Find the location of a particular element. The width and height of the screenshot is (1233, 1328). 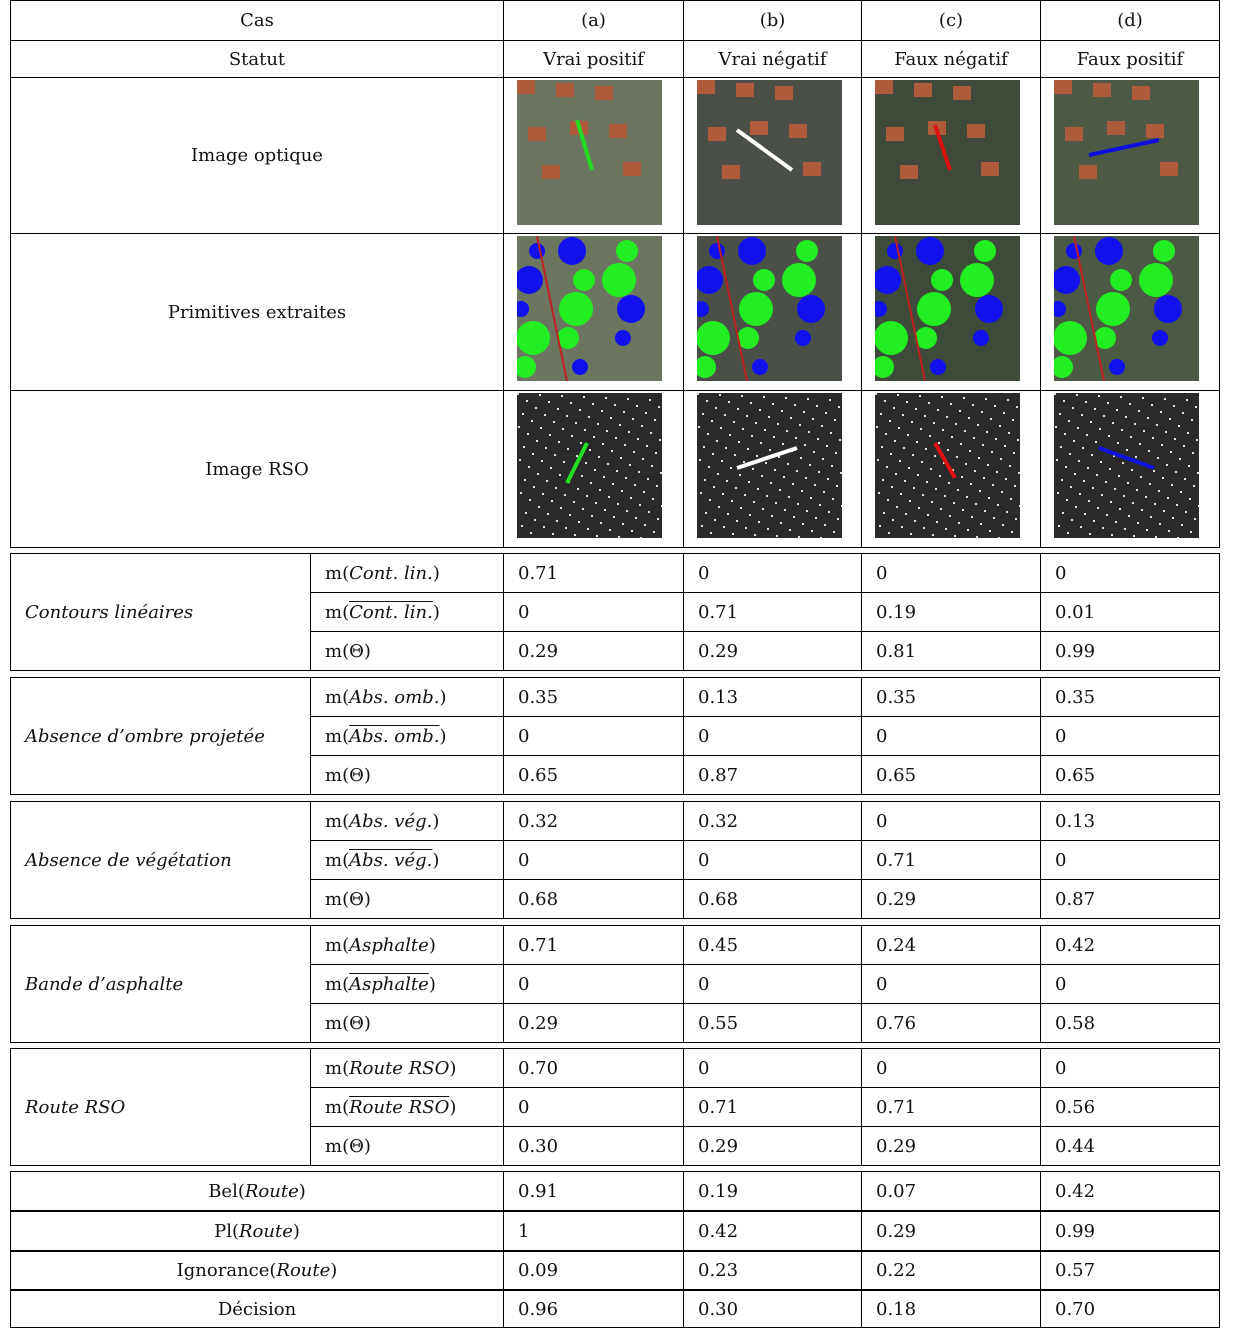

value-cell: 1 is located at coordinates (593, 1231).